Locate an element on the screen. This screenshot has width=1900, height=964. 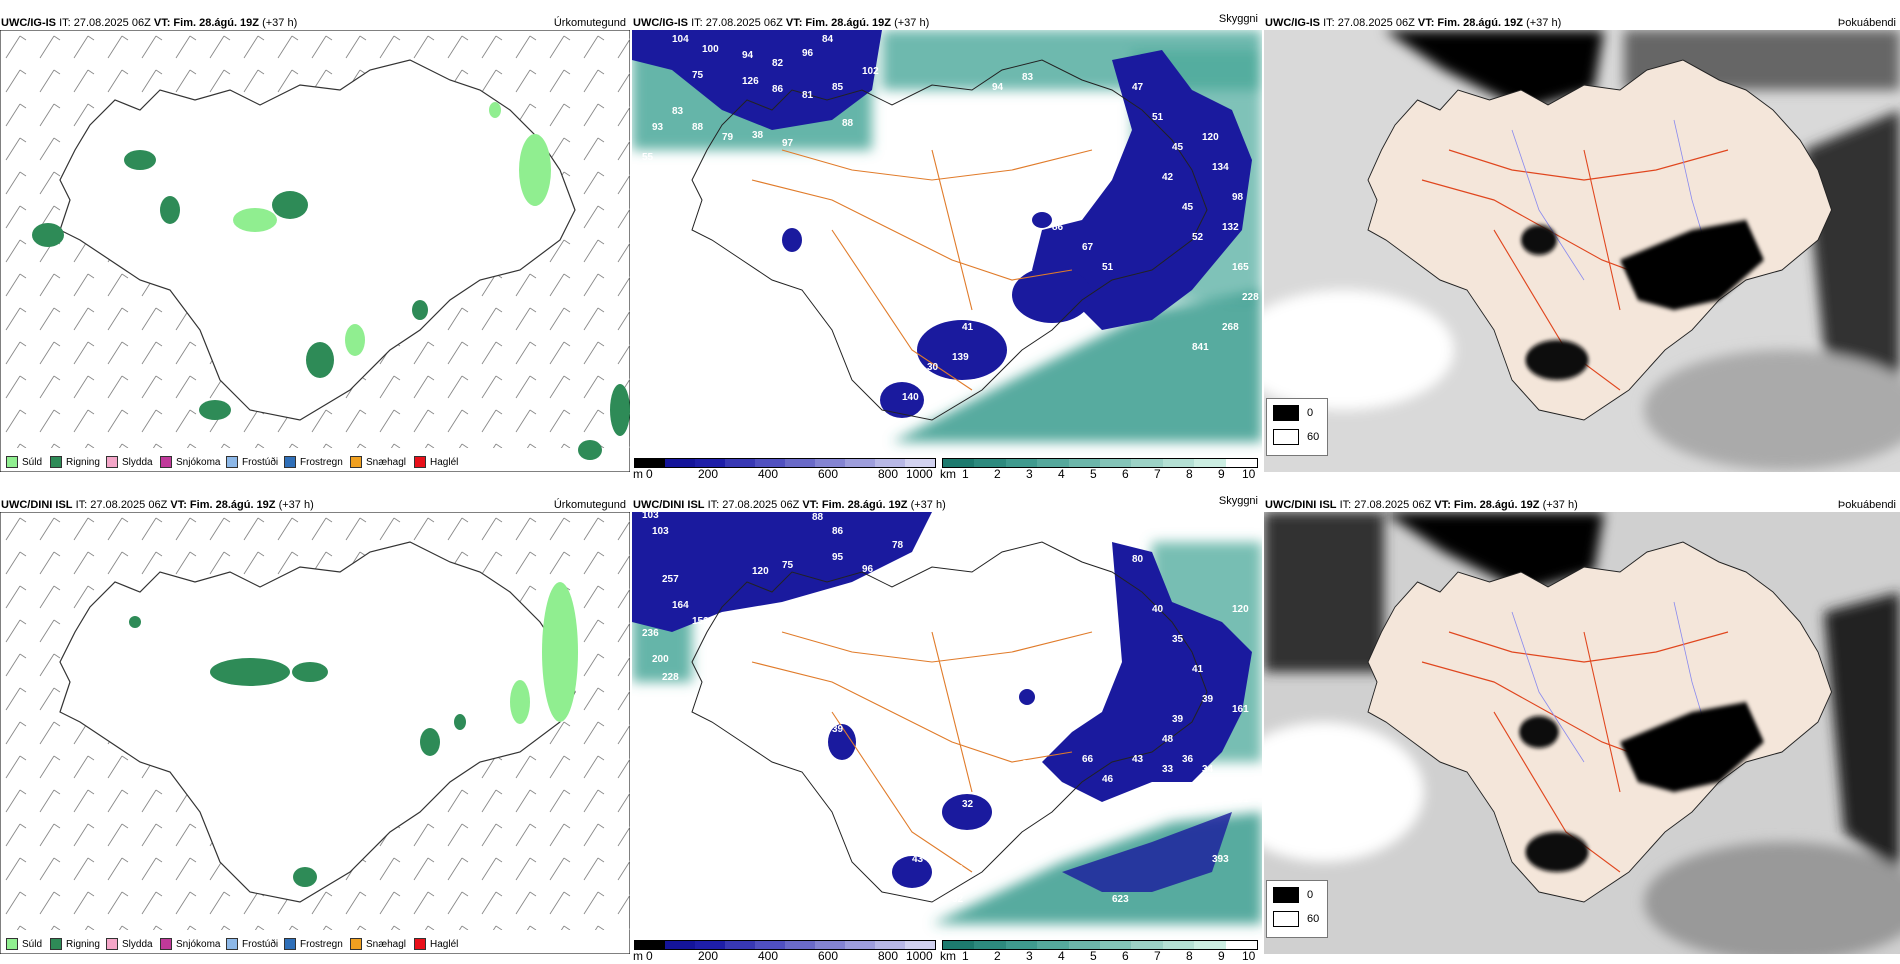
model-name: UWC/DINI ISL is located at coordinates (1301, 505).